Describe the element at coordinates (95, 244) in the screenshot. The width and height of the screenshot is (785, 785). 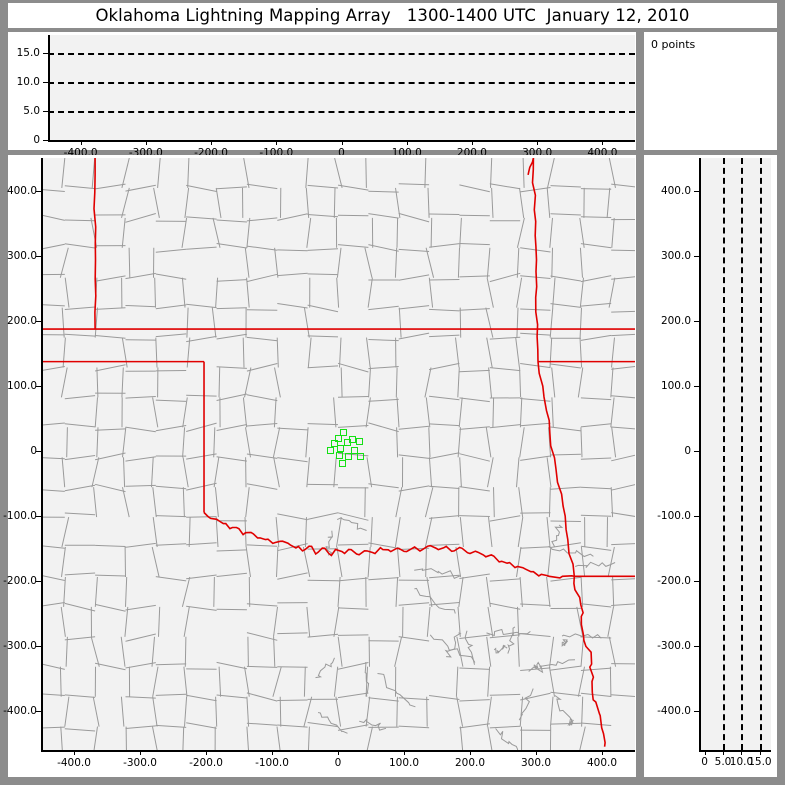
I see `state-border-colorado` at that location.